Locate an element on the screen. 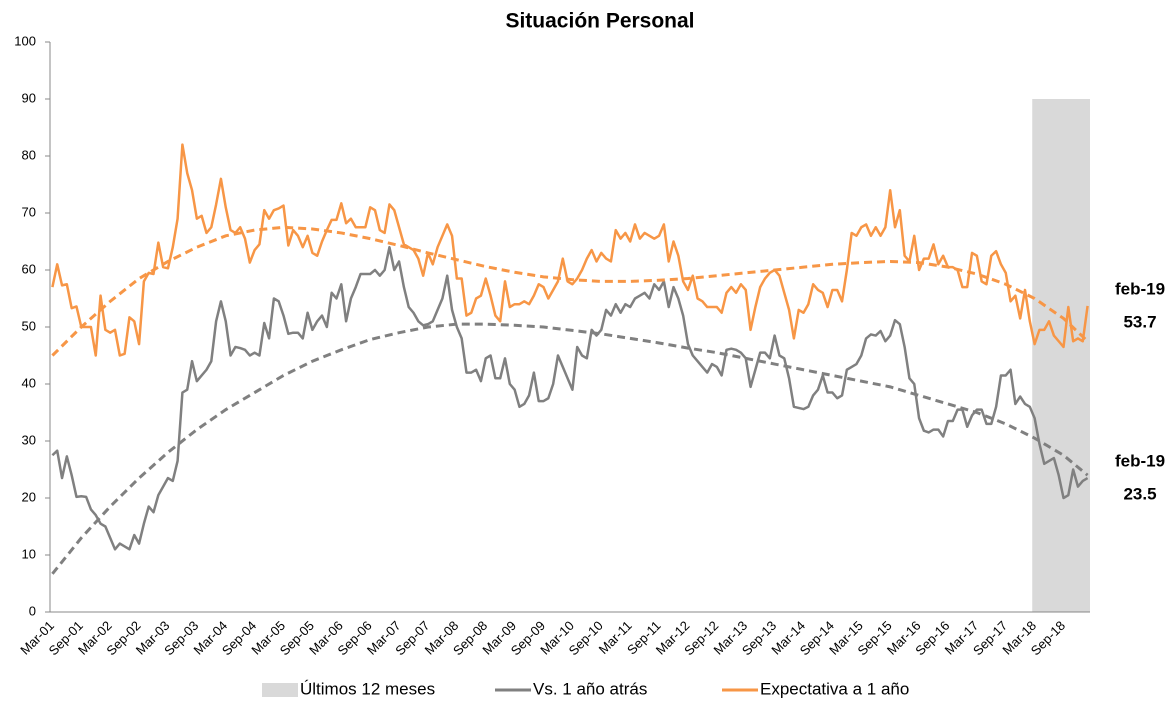 This screenshot has width=1174, height=707. legend-label: Expectativa a 1 año is located at coordinates (834, 688).